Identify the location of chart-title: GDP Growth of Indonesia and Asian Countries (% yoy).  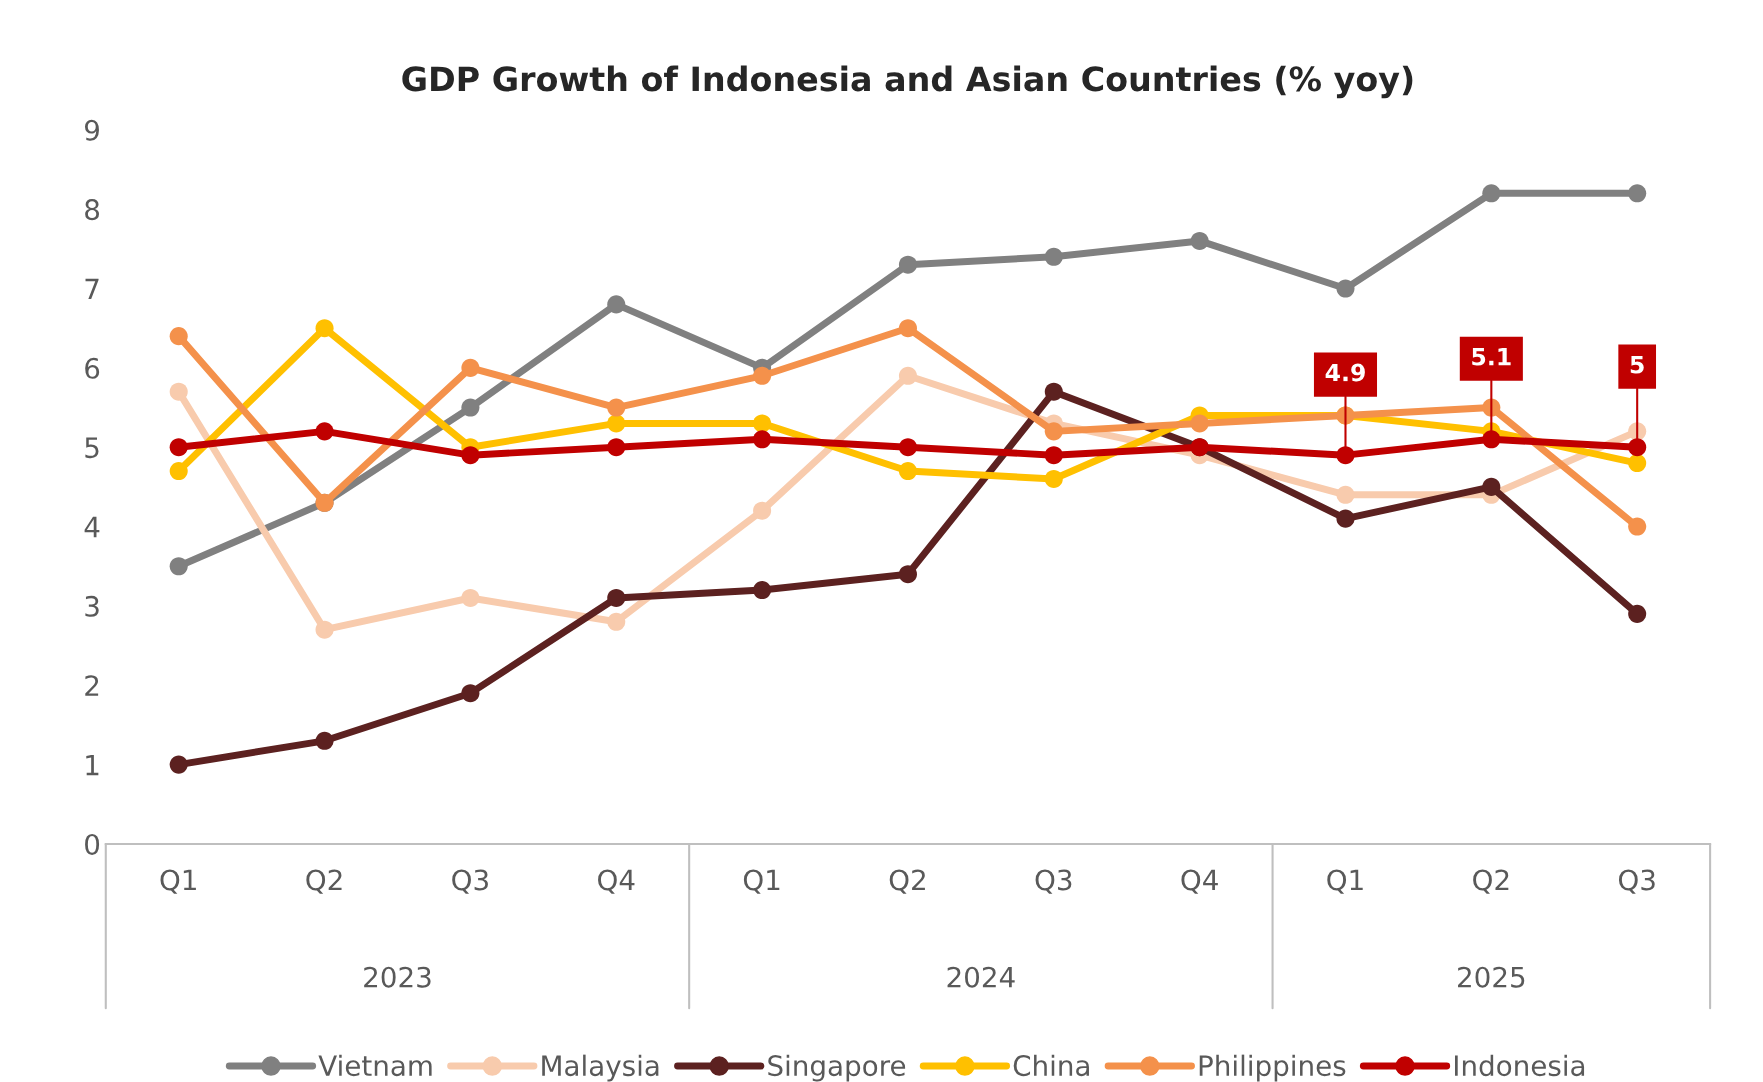
(907, 82).